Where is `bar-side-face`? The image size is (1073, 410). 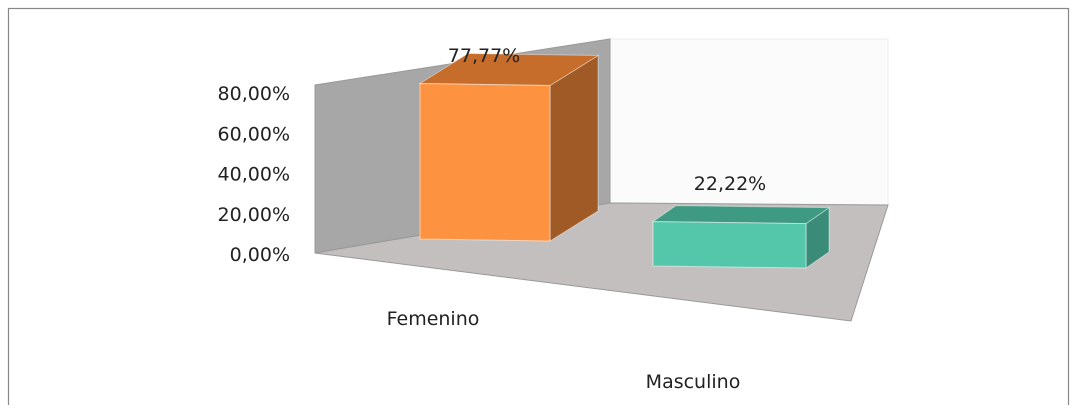
bar-side-face is located at coordinates (574, 148).